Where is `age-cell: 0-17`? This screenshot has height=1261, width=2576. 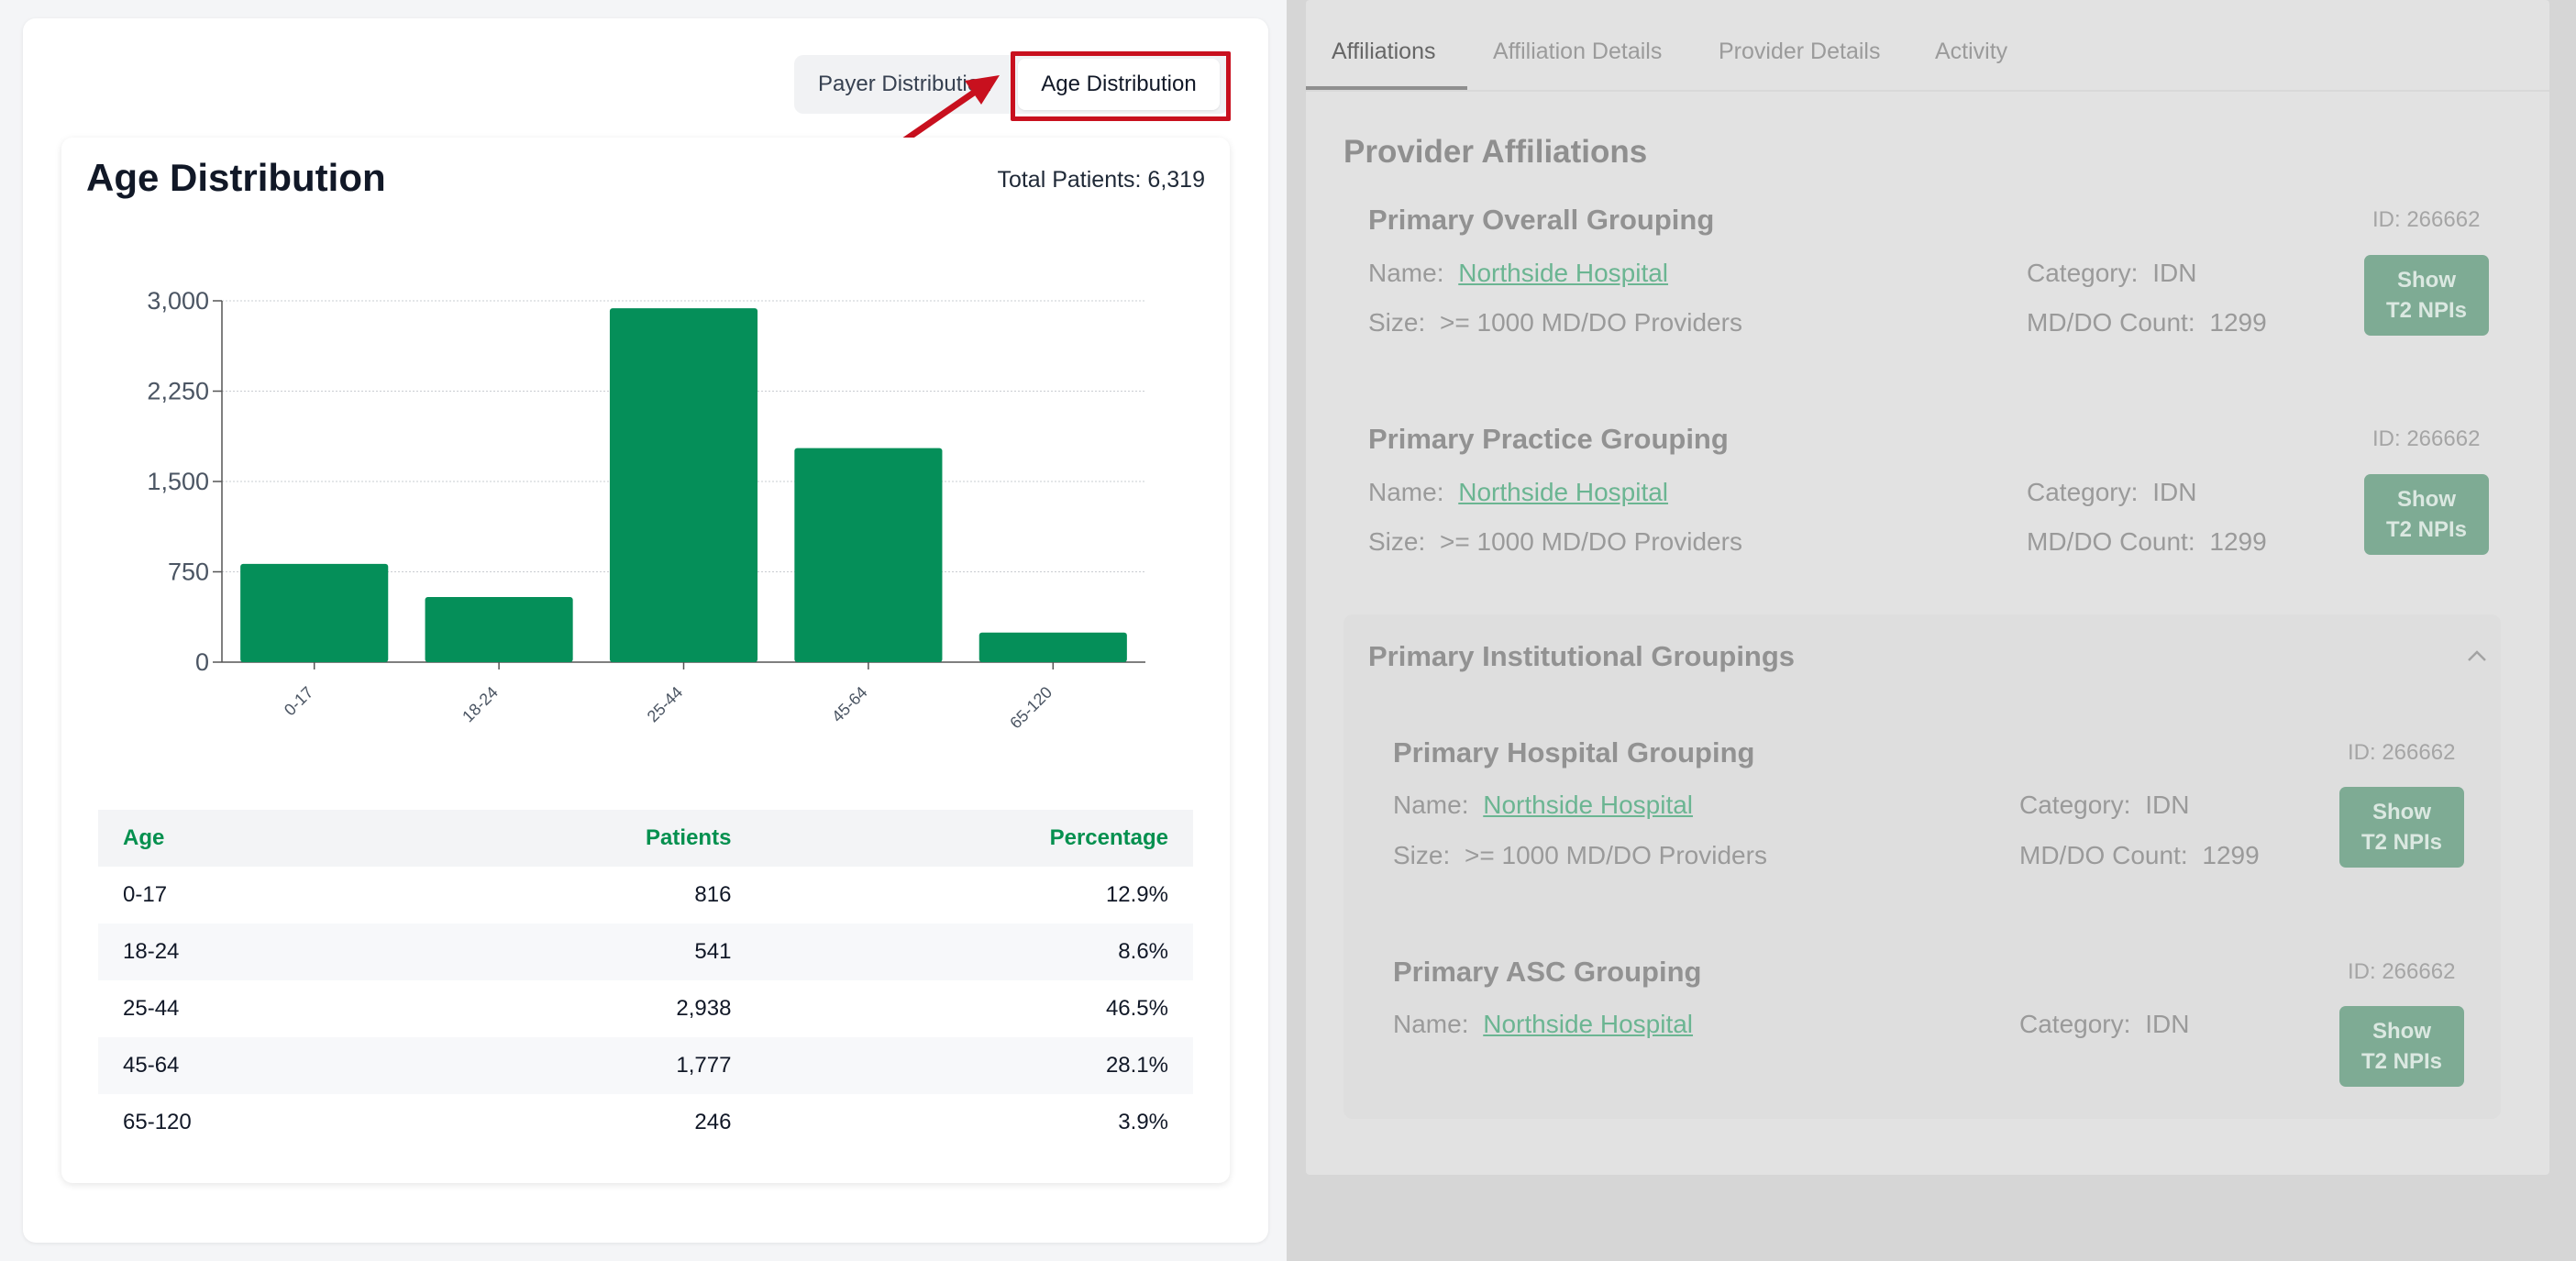 age-cell: 0-17 is located at coordinates (145, 894).